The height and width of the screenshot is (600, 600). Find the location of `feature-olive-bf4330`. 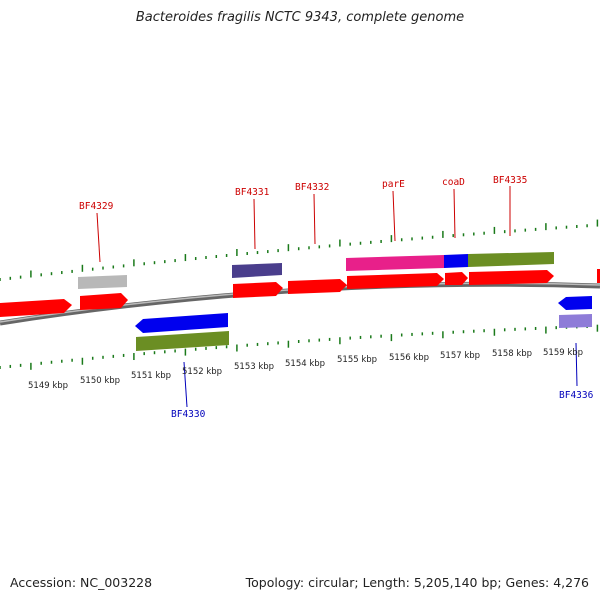

feature-olive-bf4330 is located at coordinates (182, 341).